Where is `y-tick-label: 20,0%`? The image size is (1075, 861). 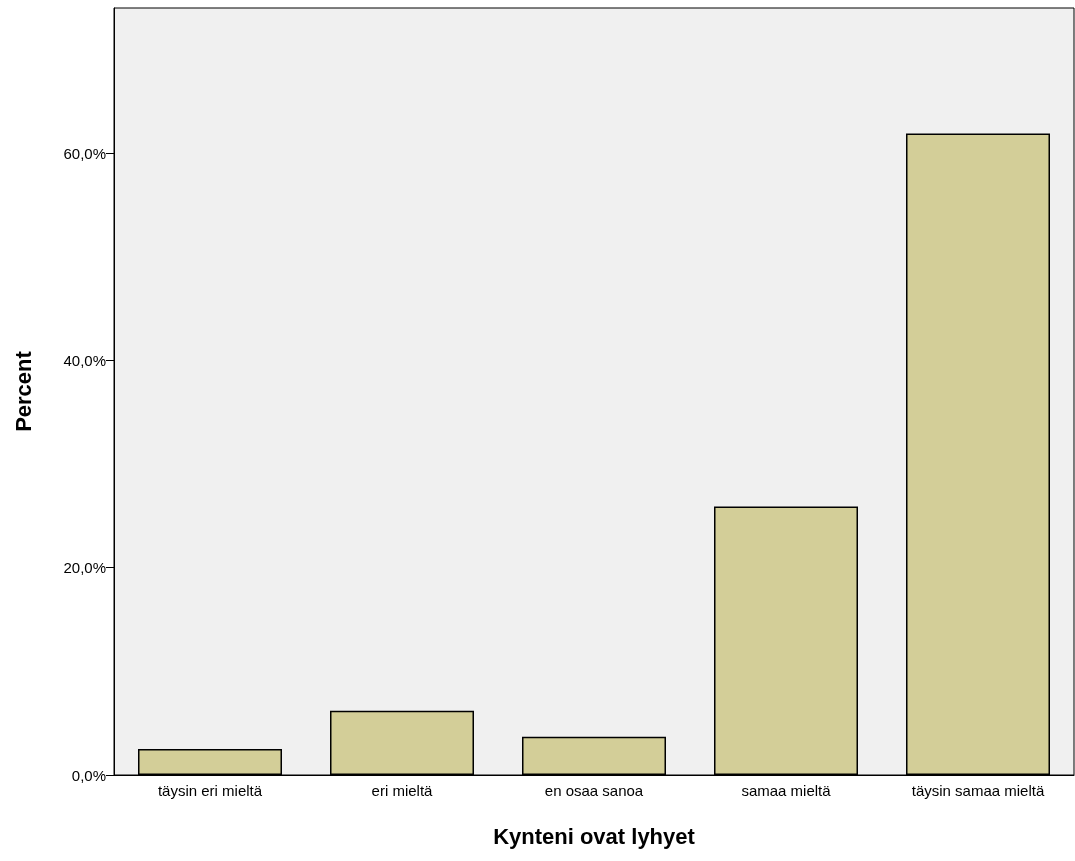 y-tick-label: 20,0% is located at coordinates (84, 568).